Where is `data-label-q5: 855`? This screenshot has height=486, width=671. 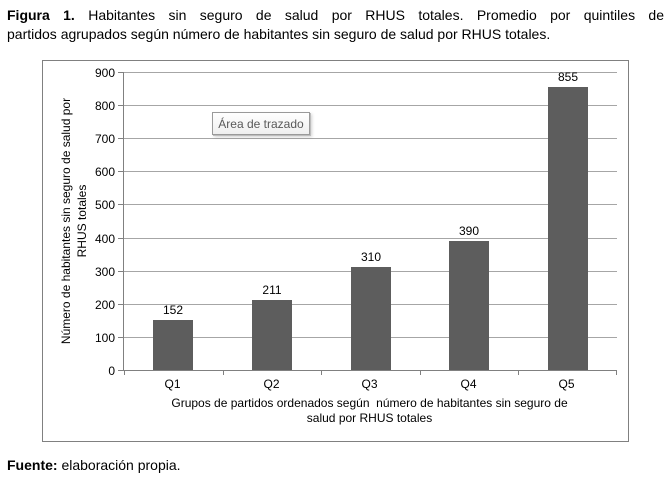
data-label-q5: 855 is located at coordinates (568, 77).